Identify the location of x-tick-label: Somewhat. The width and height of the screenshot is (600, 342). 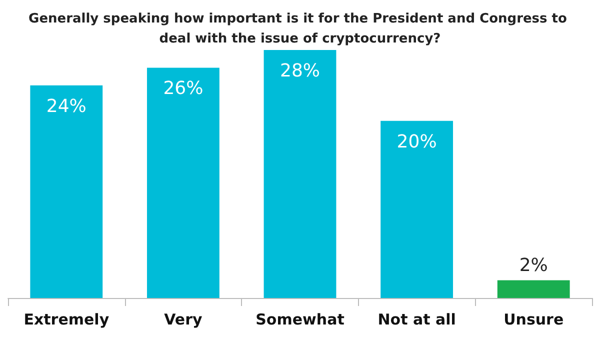
(300, 319).